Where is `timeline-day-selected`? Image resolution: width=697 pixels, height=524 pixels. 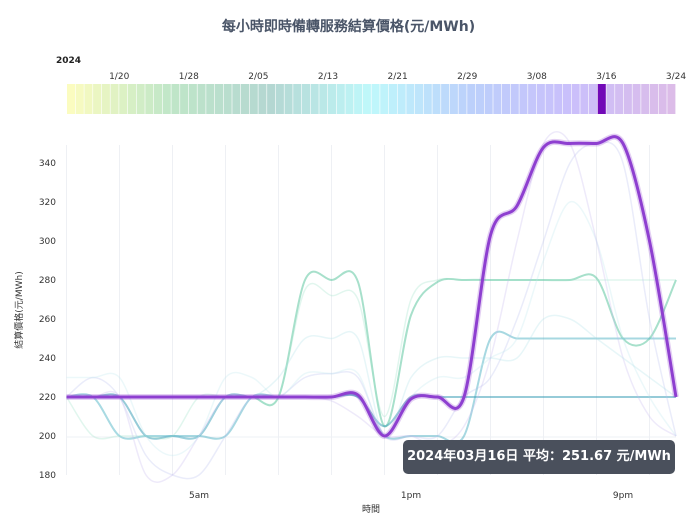 timeline-day-selected is located at coordinates (601, 99).